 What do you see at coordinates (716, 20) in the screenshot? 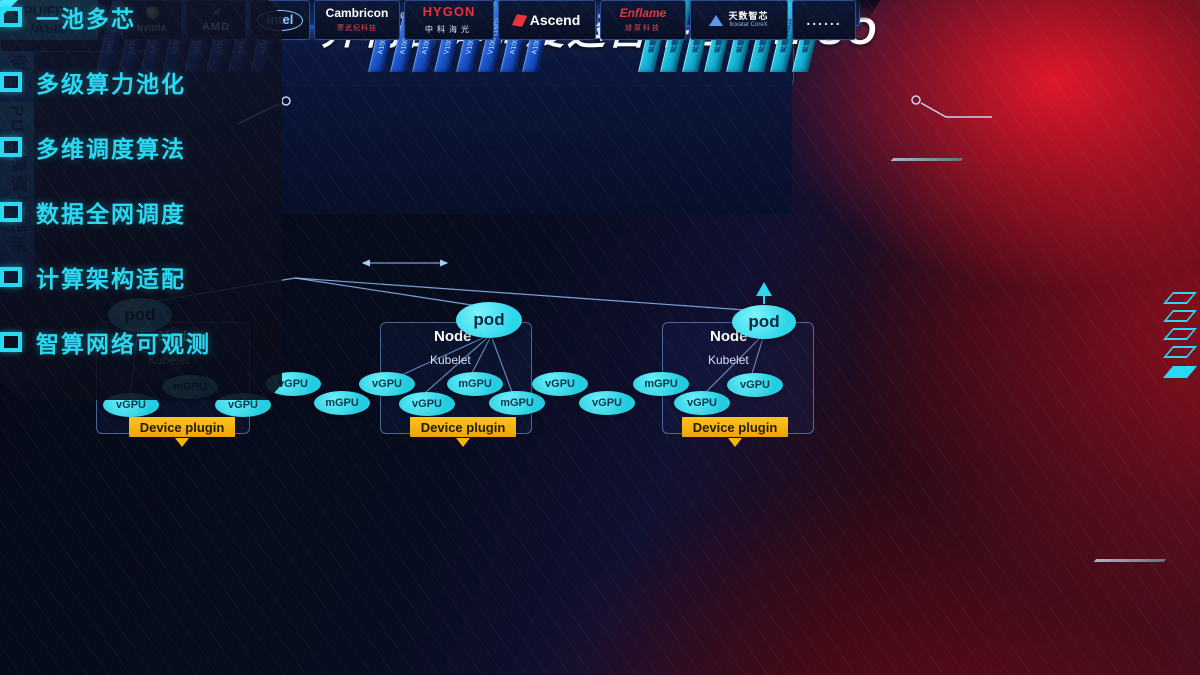
I see `iluvatar-triangle-icon` at bounding box center [716, 20].